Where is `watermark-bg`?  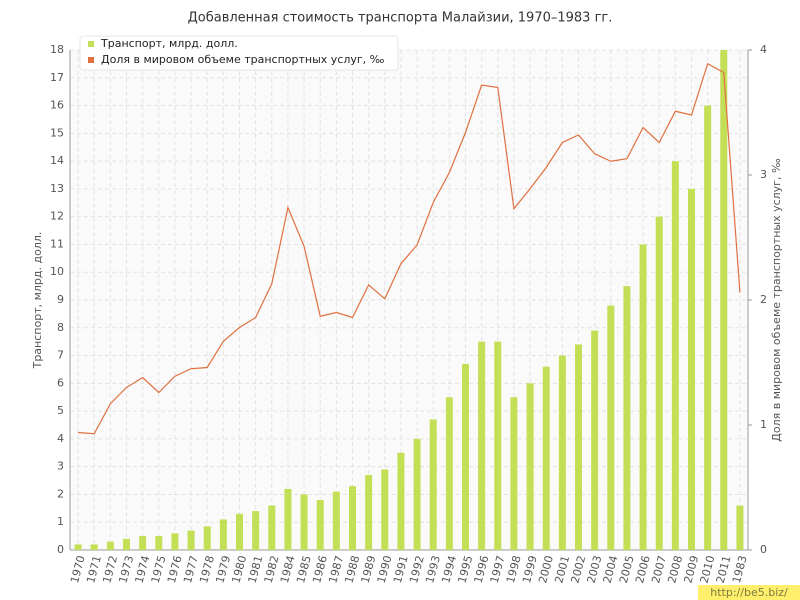
watermark-bg is located at coordinates (749, 592).